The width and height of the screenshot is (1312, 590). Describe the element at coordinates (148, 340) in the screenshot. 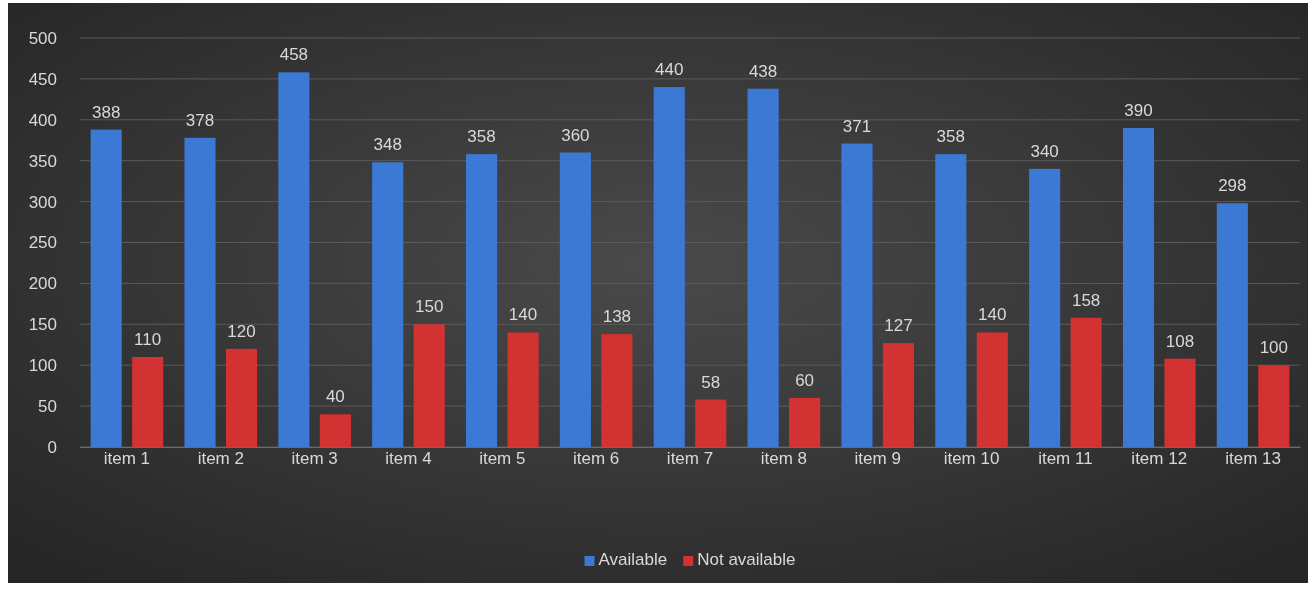

I see `data-label: 110` at that location.